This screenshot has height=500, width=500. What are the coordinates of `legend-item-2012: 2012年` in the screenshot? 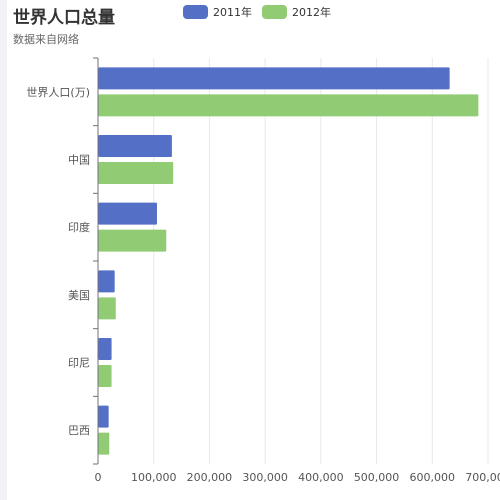 It's located at (296, 12).